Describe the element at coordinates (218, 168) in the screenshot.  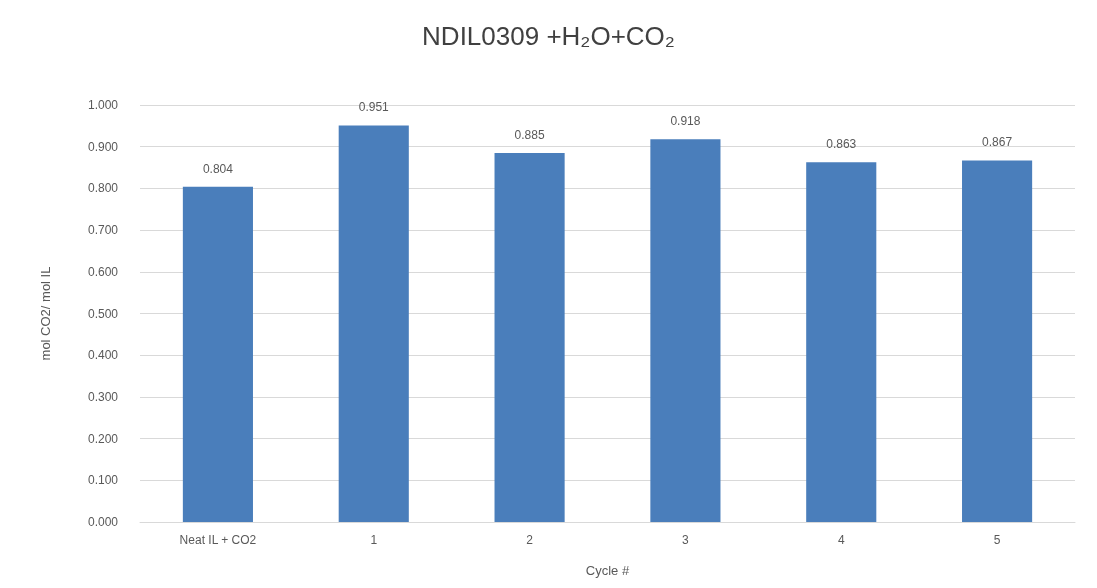
I see `data-label: 0.804` at that location.